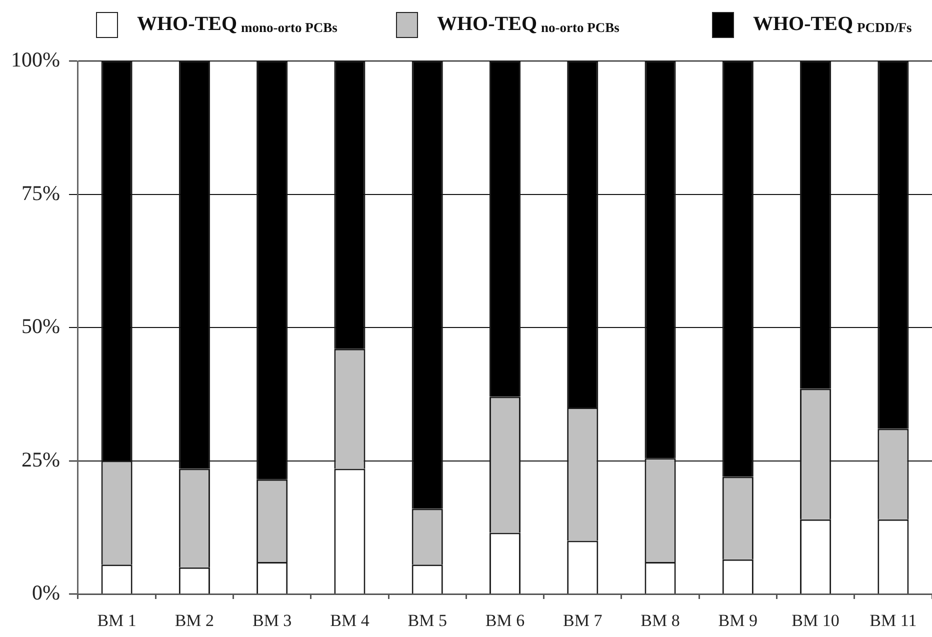  What do you see at coordinates (116, 620) in the screenshot?
I see `x-tick-label: BM 1` at bounding box center [116, 620].